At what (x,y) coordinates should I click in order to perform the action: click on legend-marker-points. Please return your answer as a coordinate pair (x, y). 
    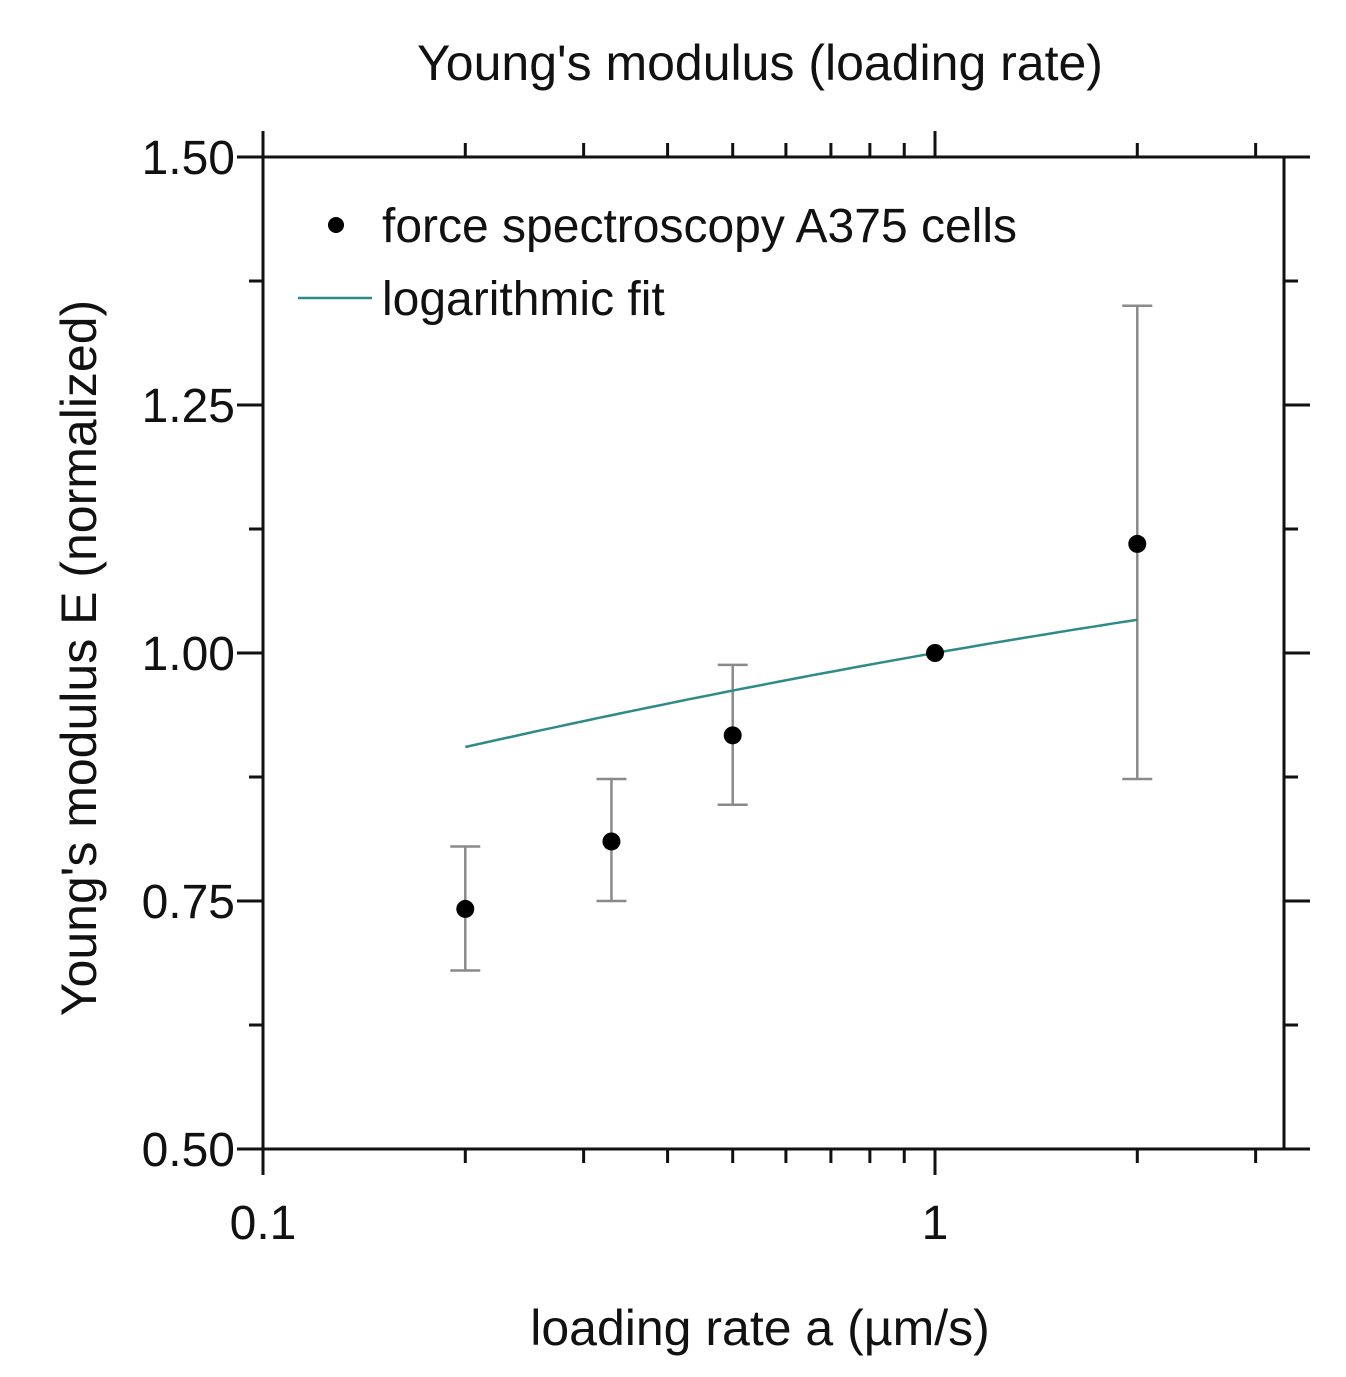
    Looking at the image, I should click on (336, 225).